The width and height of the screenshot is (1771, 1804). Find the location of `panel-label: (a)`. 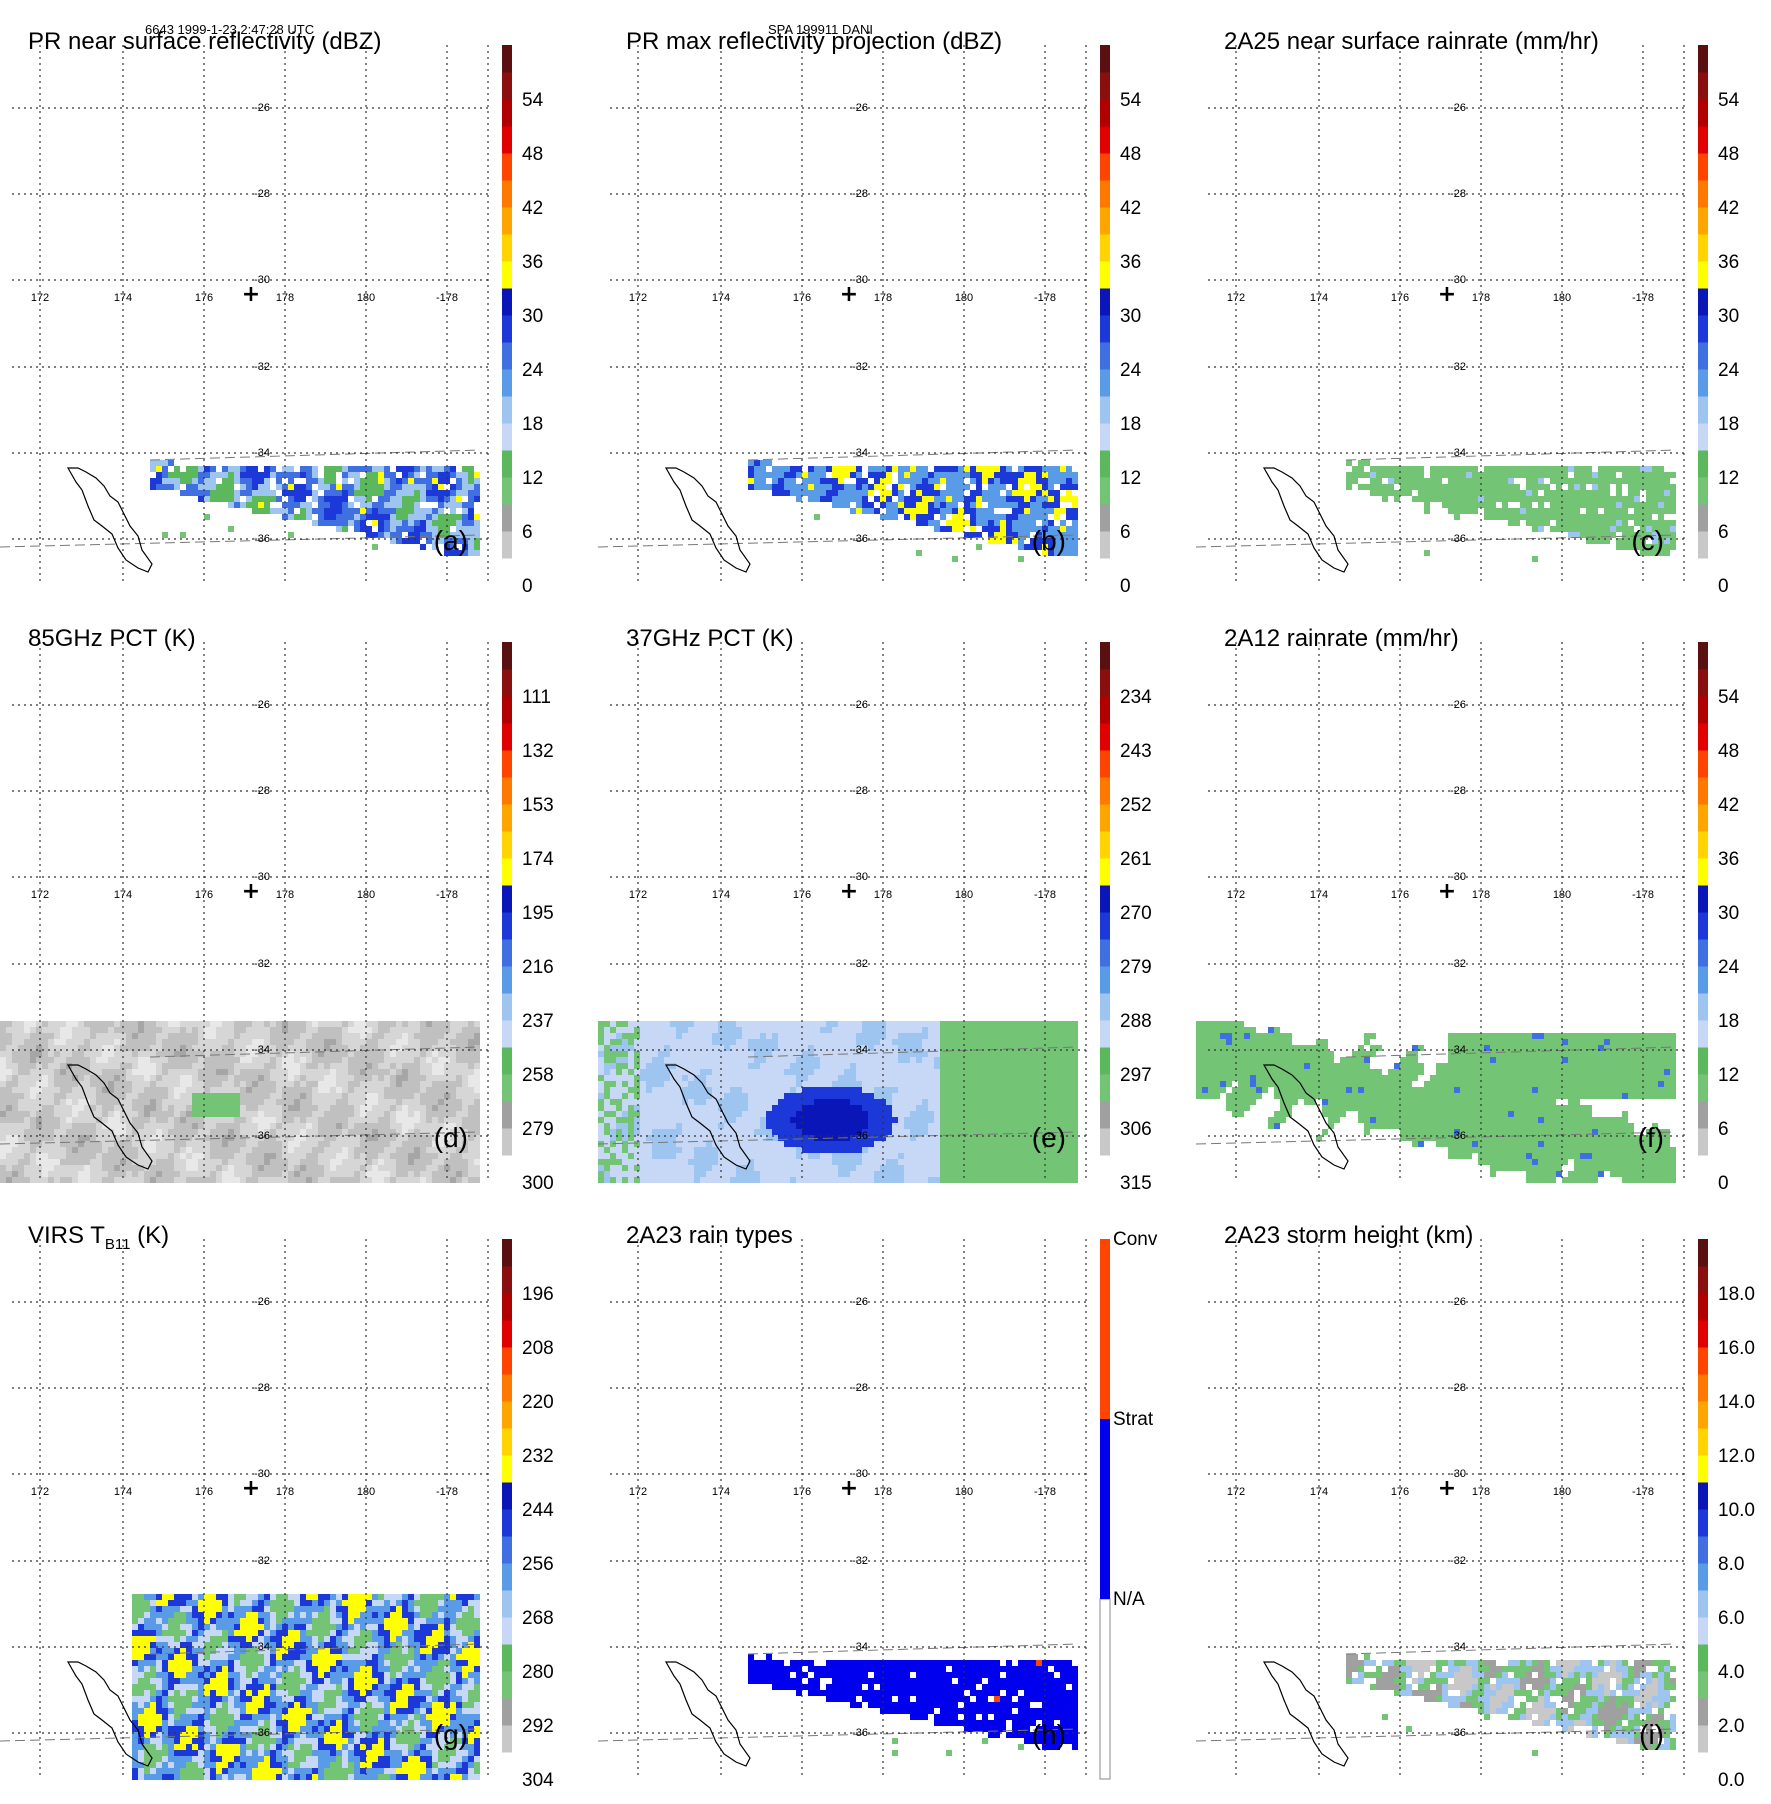

panel-label: (a) is located at coordinates (451, 540).